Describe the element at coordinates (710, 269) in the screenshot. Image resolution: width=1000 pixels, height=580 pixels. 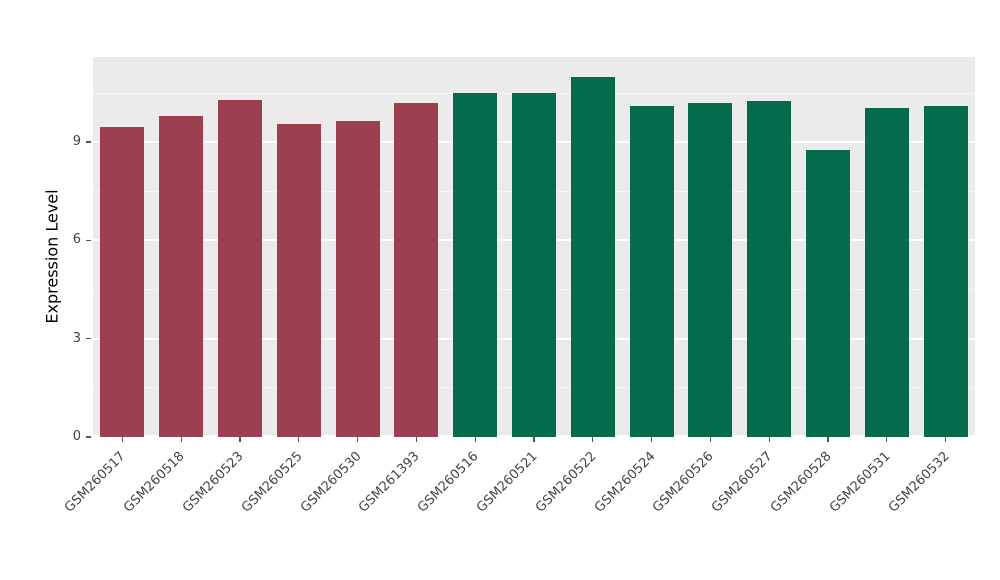
I see `bar-GSM260526` at that location.